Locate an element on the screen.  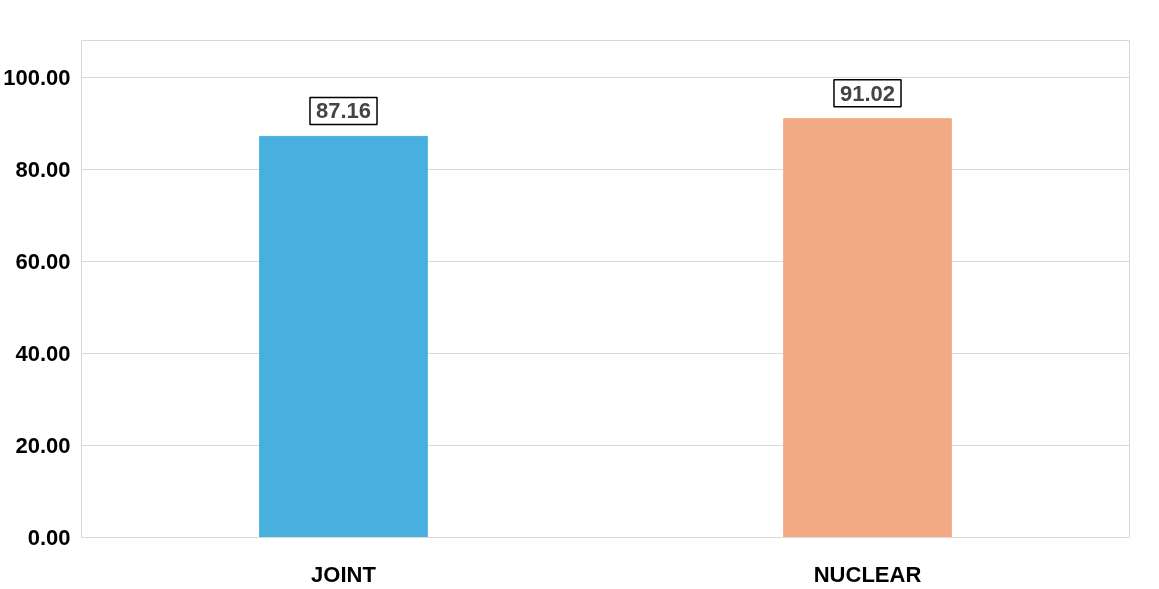
y-tick-label: 60.00 is located at coordinates (43, 261).